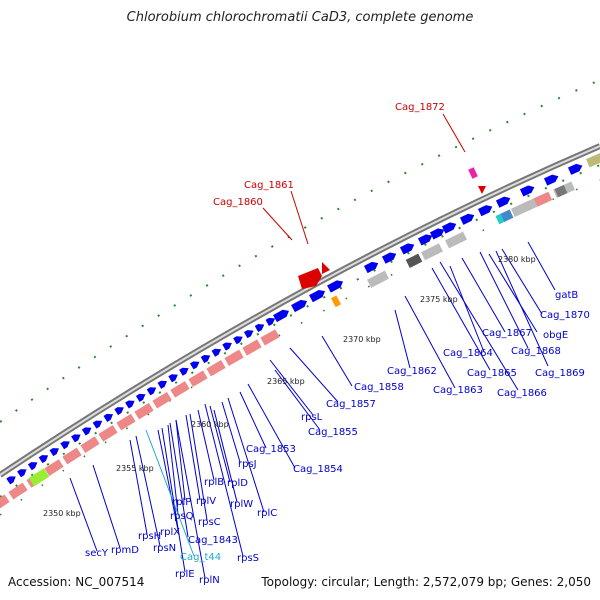 This screenshot has height=600, width=600. I want to click on gene-label: rplV, so click(206, 501).